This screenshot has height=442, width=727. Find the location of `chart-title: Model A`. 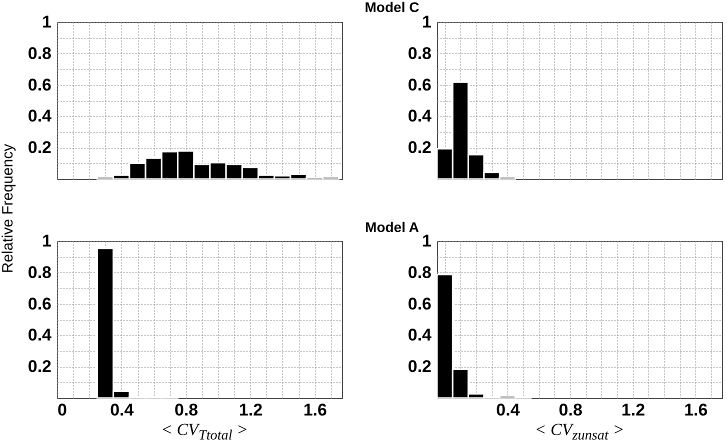

chart-title: Model A is located at coordinates (392, 227).